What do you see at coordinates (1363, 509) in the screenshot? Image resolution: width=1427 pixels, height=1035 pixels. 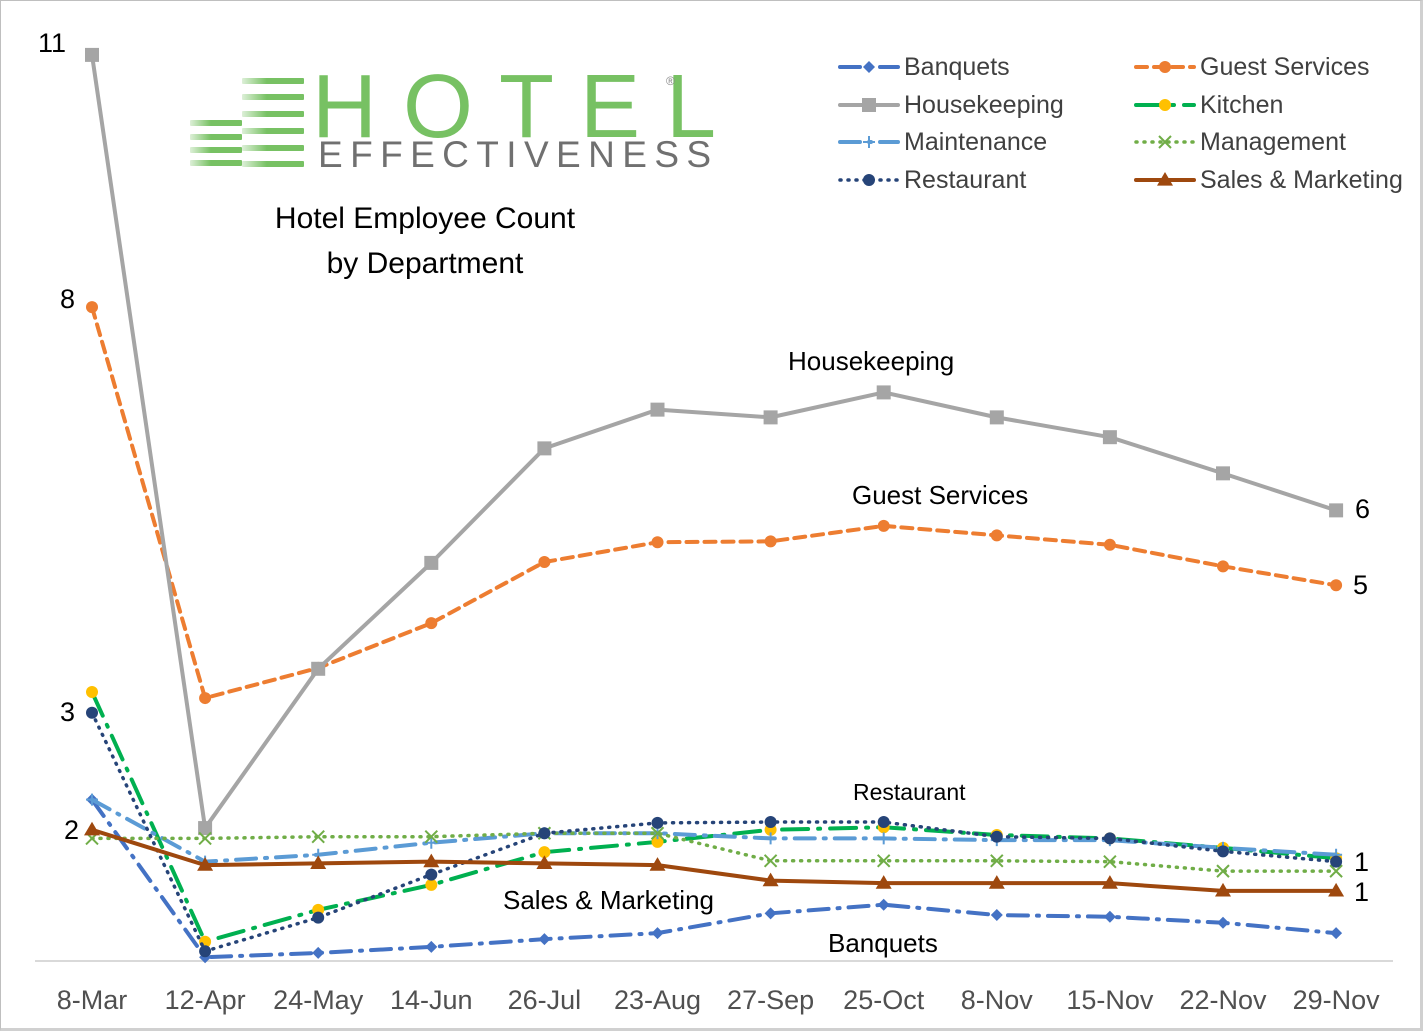 I see `data-label-housekeeping: 6` at bounding box center [1363, 509].